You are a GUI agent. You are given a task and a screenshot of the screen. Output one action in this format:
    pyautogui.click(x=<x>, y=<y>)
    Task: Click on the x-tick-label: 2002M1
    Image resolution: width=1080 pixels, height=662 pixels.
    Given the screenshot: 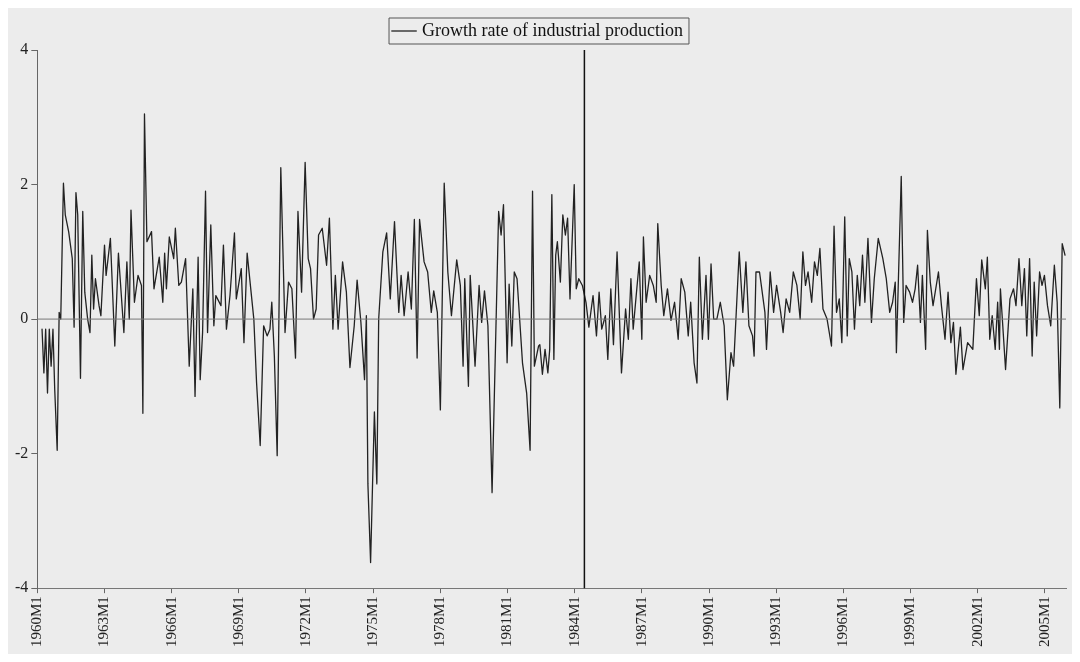 What is the action you would take?
    pyautogui.click(x=976, y=622)
    